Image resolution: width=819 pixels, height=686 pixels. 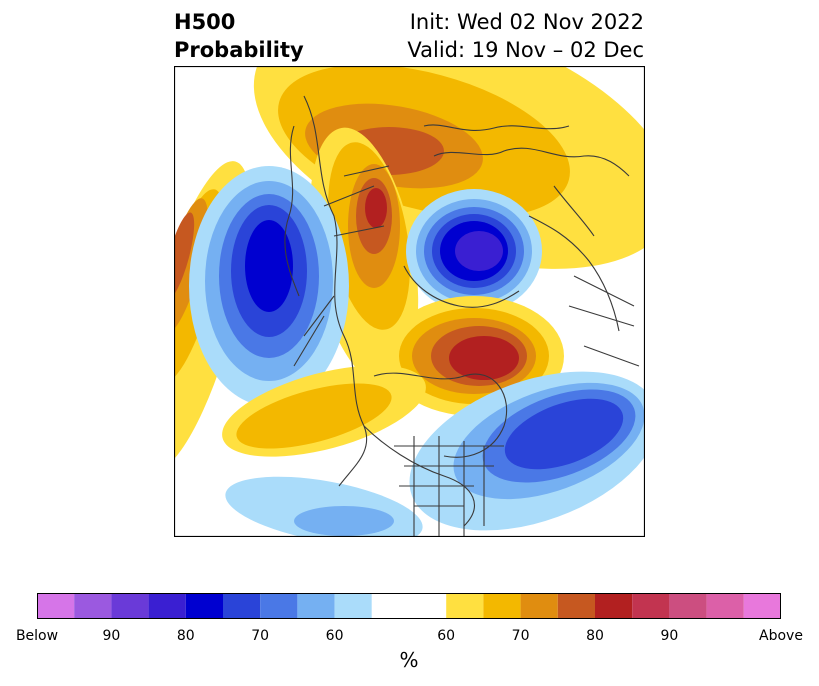 I want to click on negative-anomaly-arctic-siberia, so click(x=474, y=251).